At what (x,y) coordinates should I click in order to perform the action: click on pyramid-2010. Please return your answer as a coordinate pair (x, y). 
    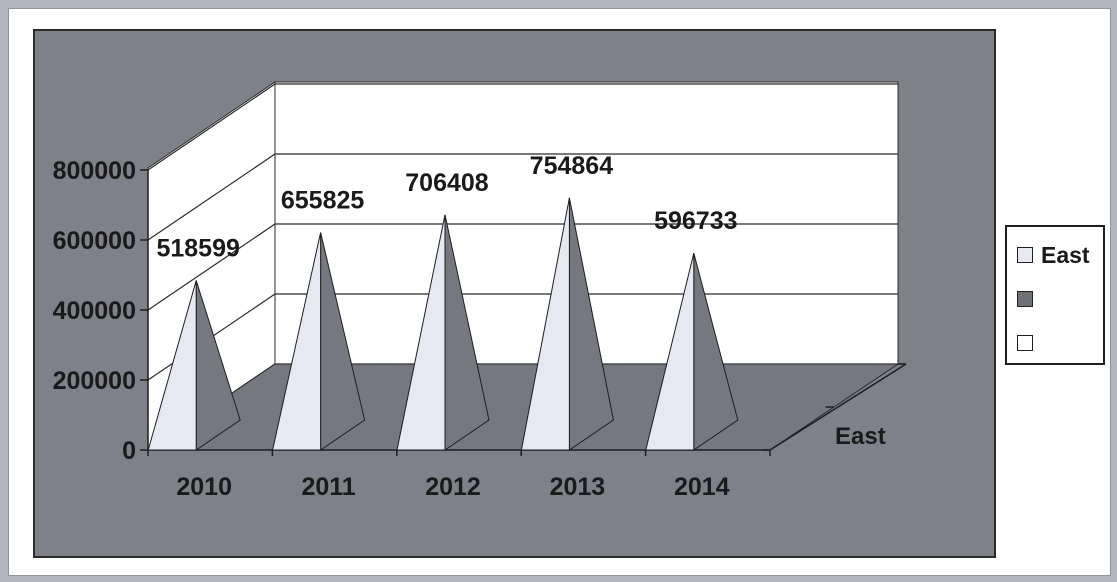
    Looking at the image, I should click on (194, 365).